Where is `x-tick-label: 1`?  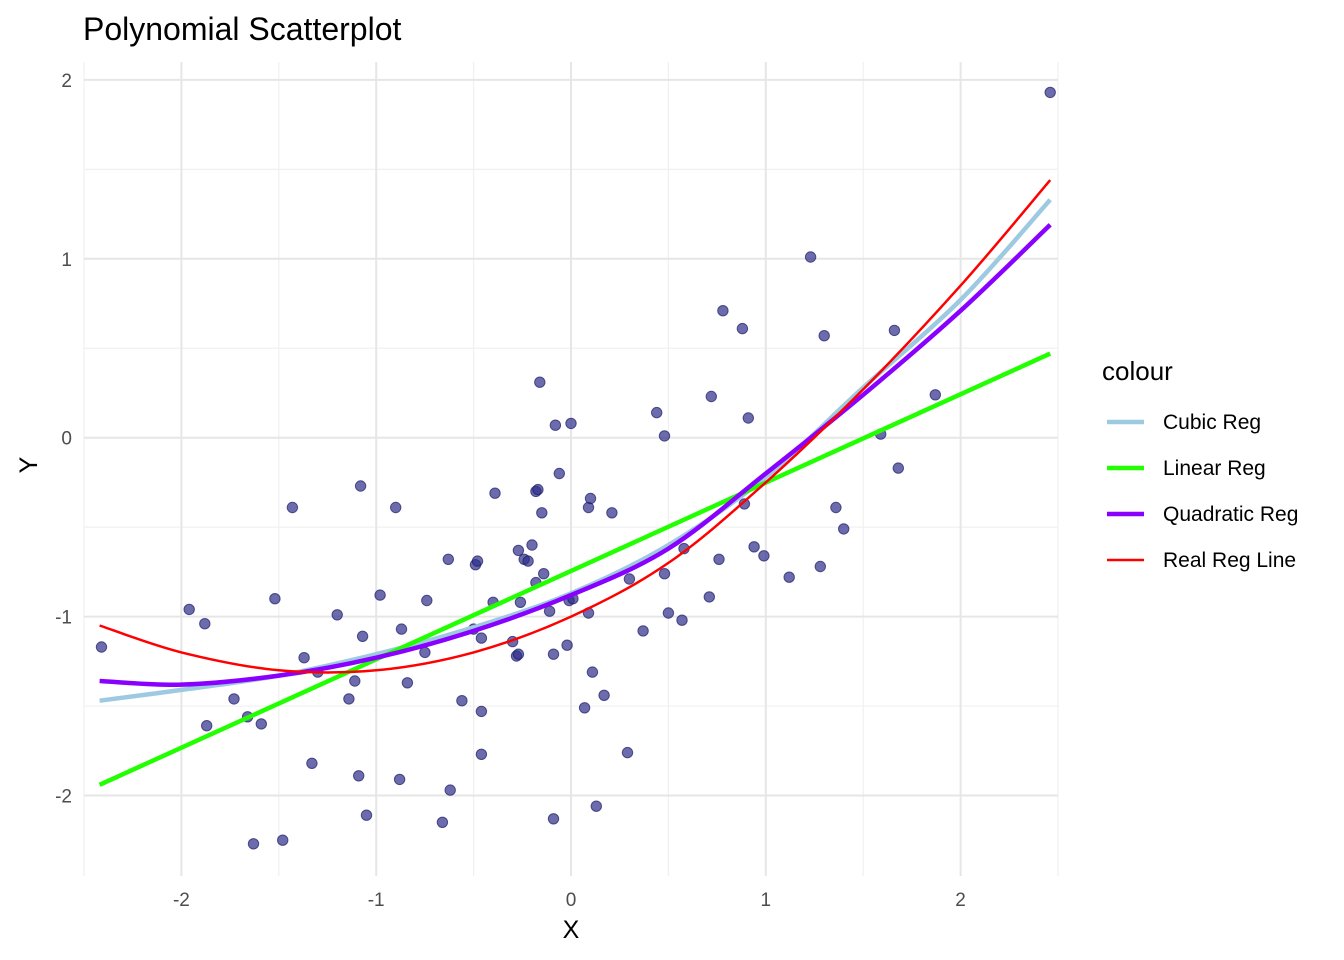 x-tick-label: 1 is located at coordinates (766, 900).